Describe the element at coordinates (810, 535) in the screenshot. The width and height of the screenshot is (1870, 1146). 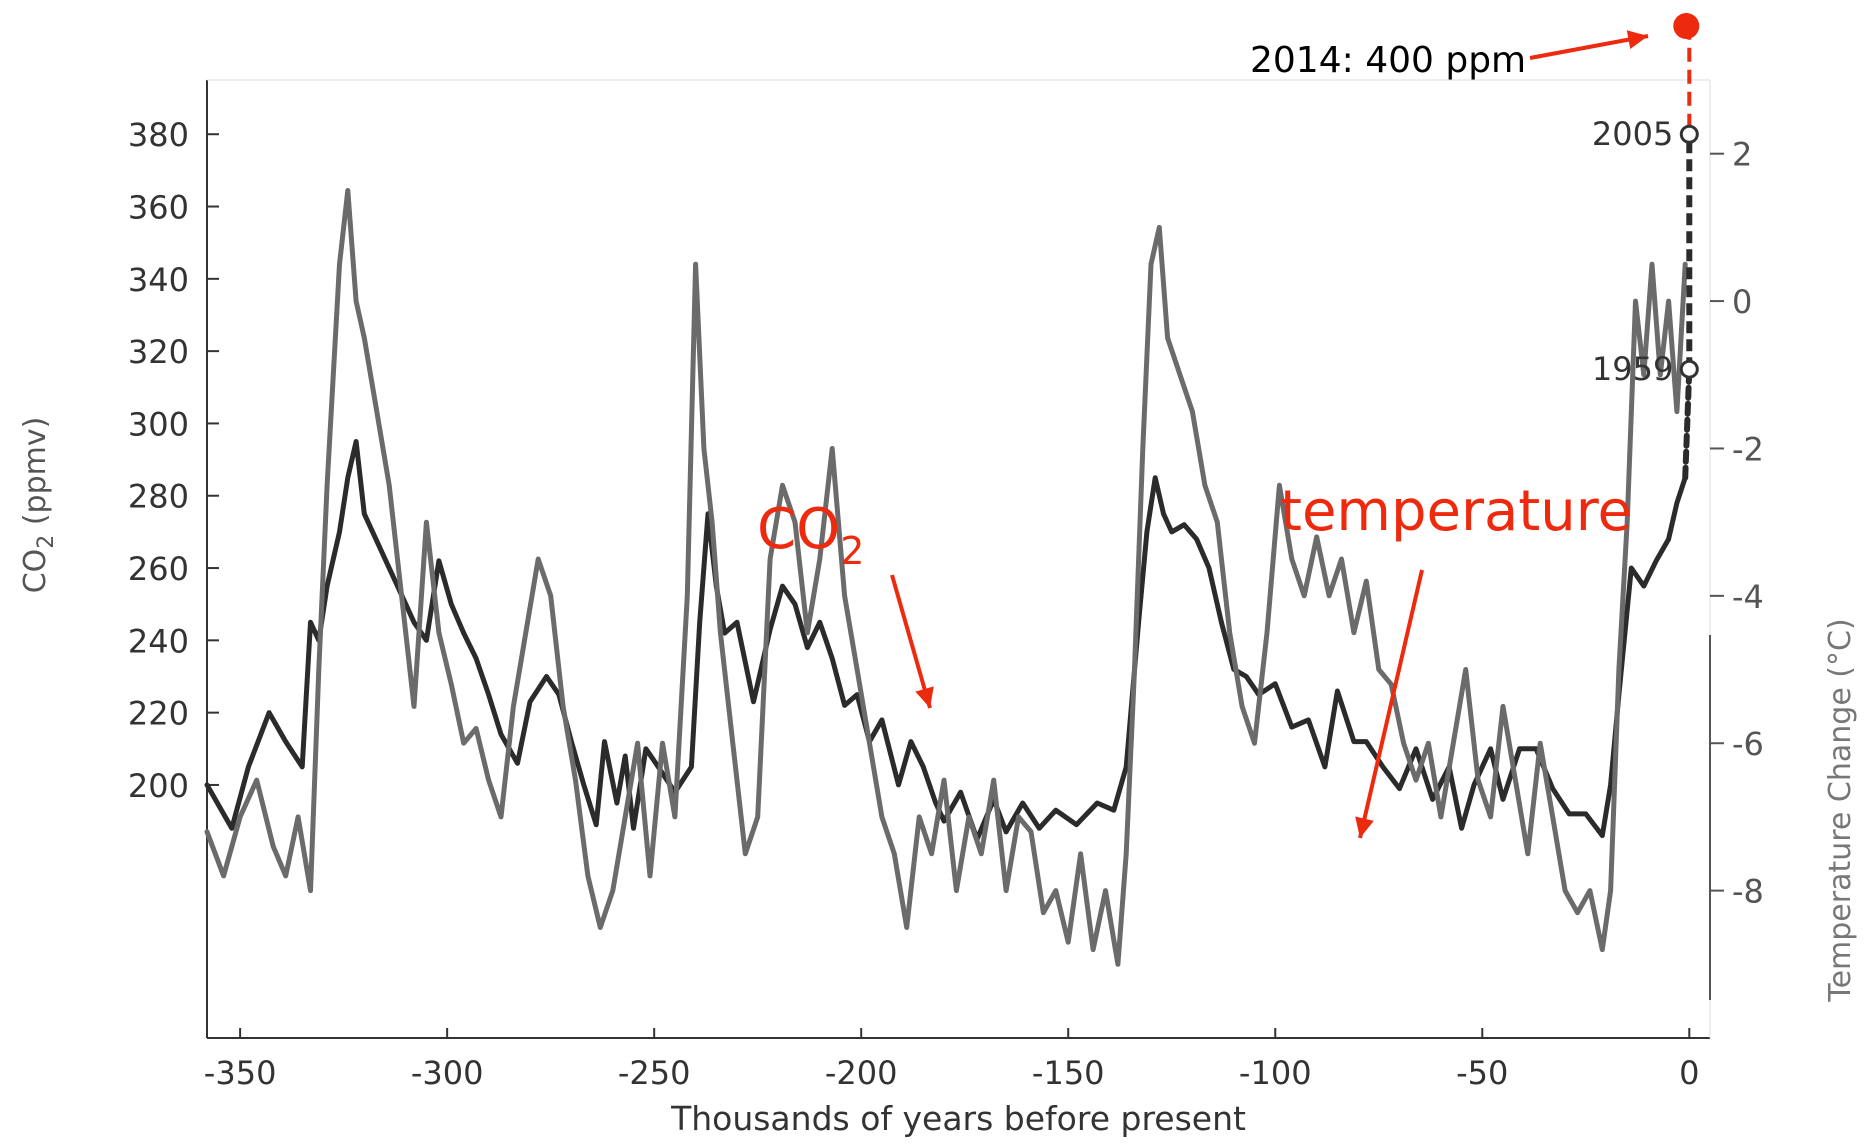
I see `co2-label: CO2` at that location.